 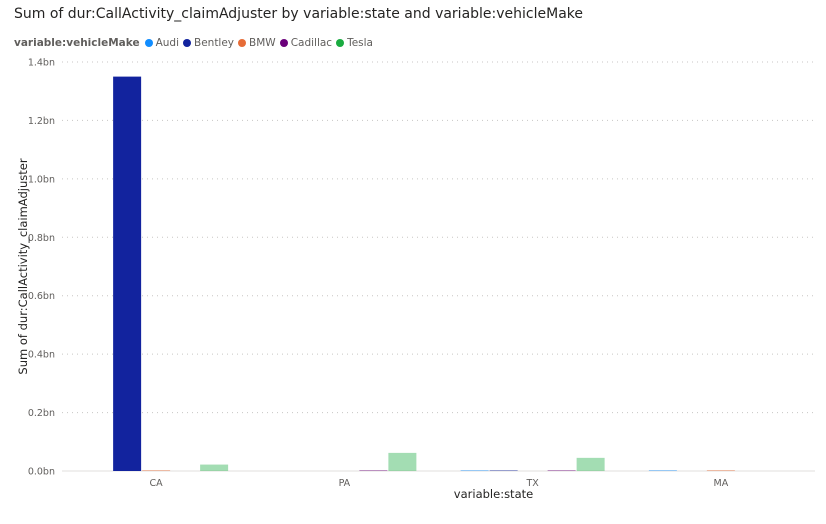 I want to click on legend-label: Audi, so click(x=167, y=43).